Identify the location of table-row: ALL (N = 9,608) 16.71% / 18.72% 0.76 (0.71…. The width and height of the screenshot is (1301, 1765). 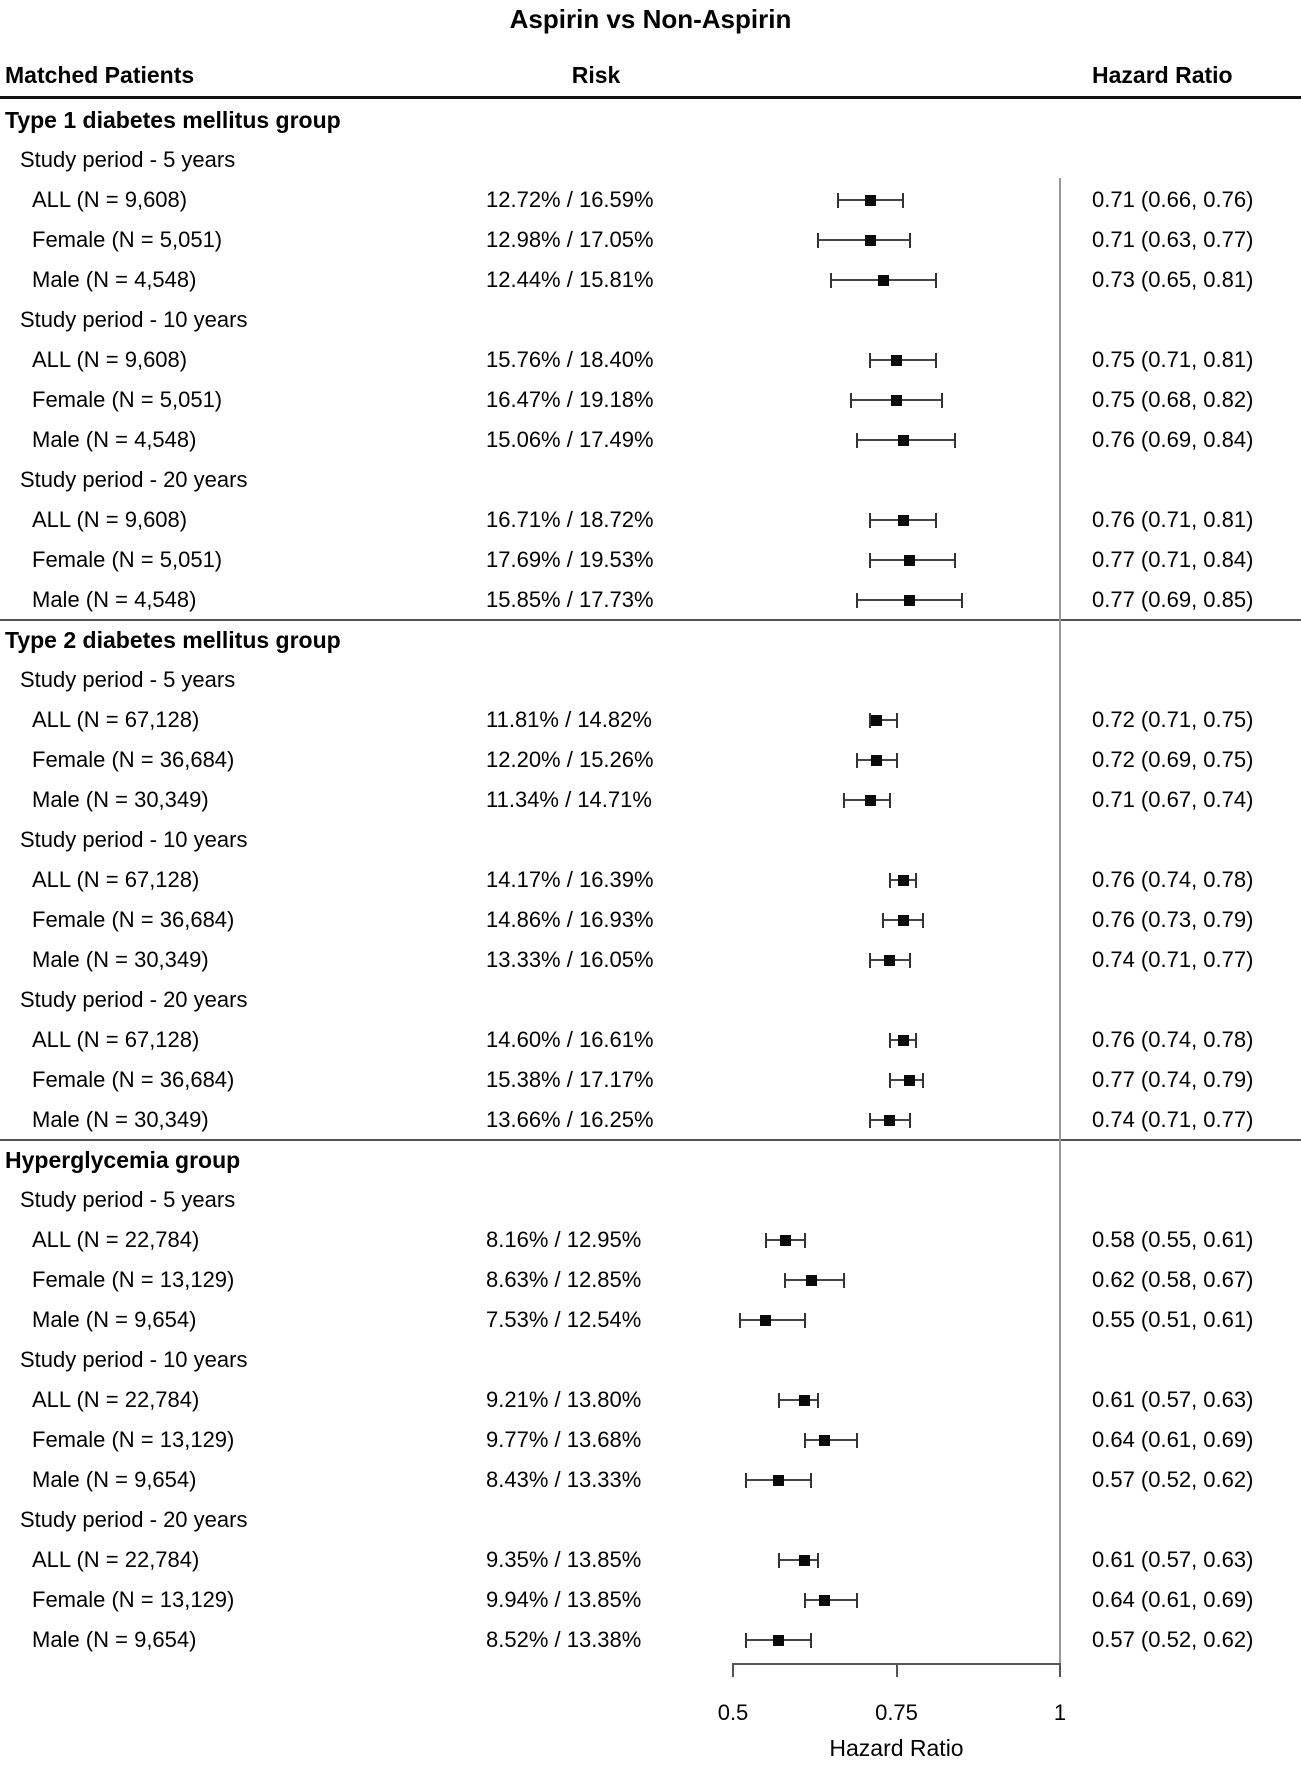
(650, 520).